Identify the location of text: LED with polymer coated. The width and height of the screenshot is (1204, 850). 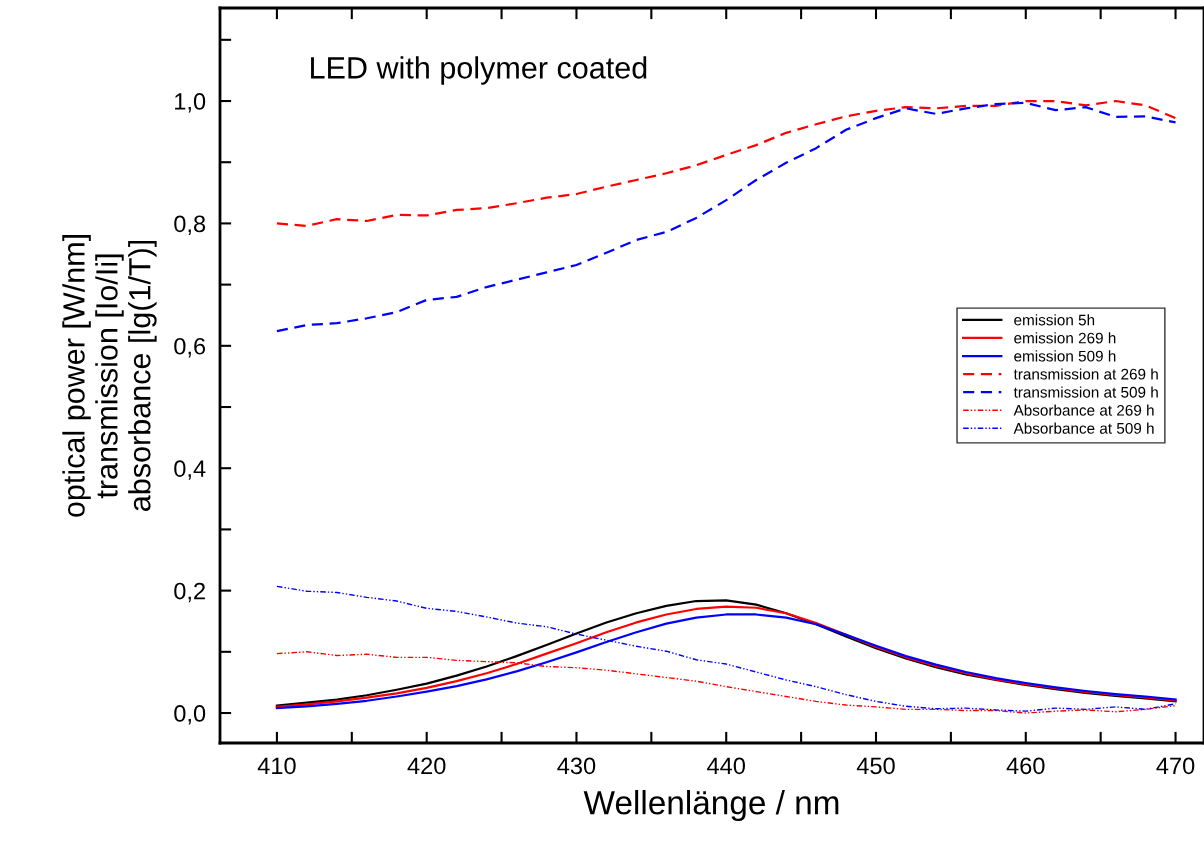
(479, 70).